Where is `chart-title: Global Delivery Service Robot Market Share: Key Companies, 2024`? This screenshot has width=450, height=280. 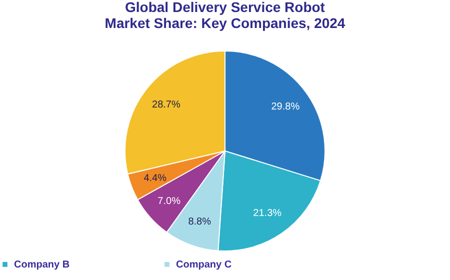 chart-title: Global Delivery Service Robot Market Share: Key Companies, 2024 is located at coordinates (225, 15).